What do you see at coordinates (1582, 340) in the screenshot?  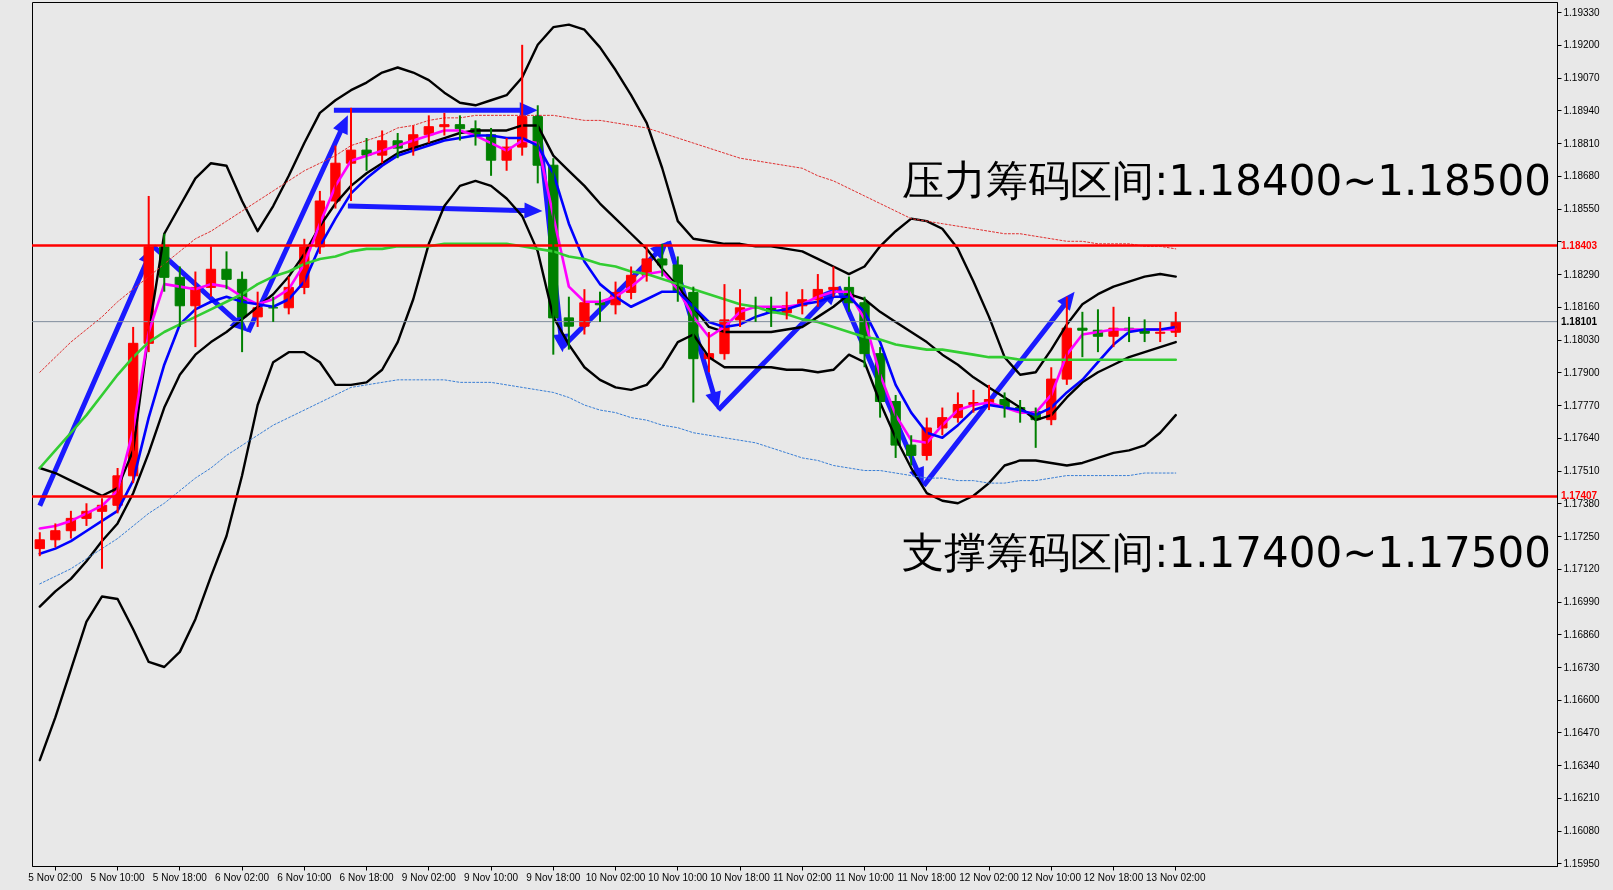 I see `y-tick-label: 1.18030` at bounding box center [1582, 340].